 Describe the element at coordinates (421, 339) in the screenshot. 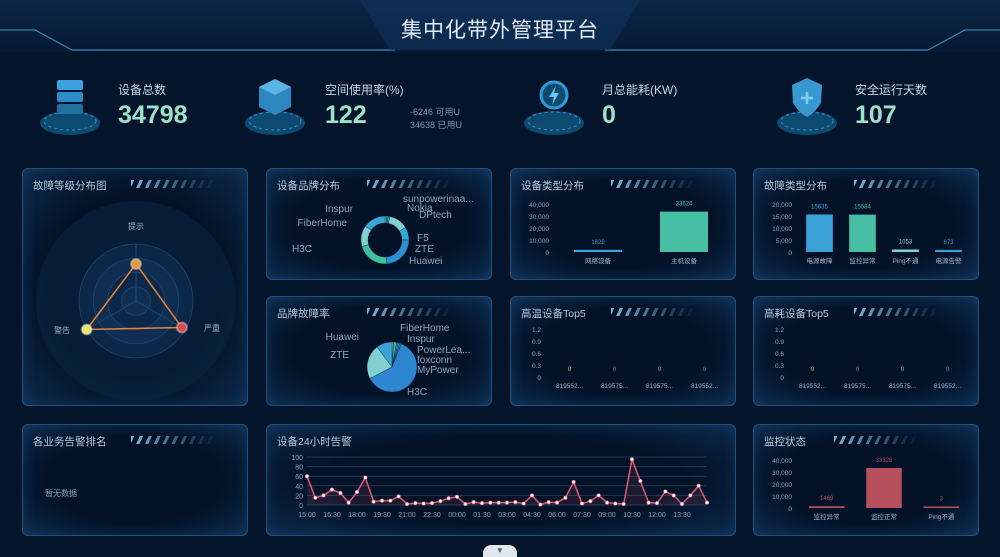

I see `pie-label: Inspur` at that location.